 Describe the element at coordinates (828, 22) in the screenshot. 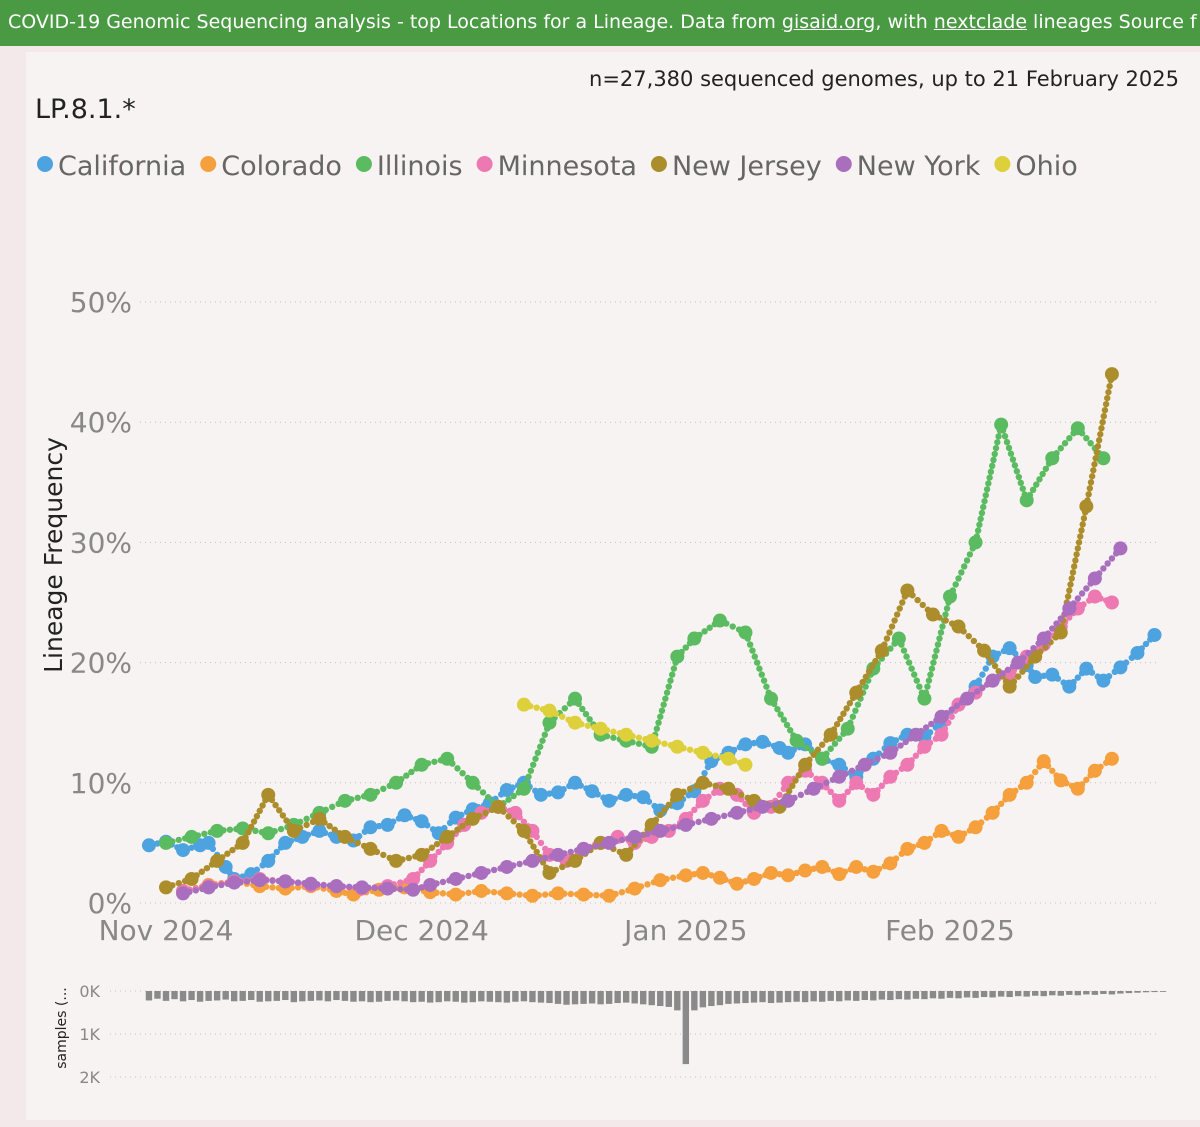

I see `gisaid-link: gisaid.org` at that location.